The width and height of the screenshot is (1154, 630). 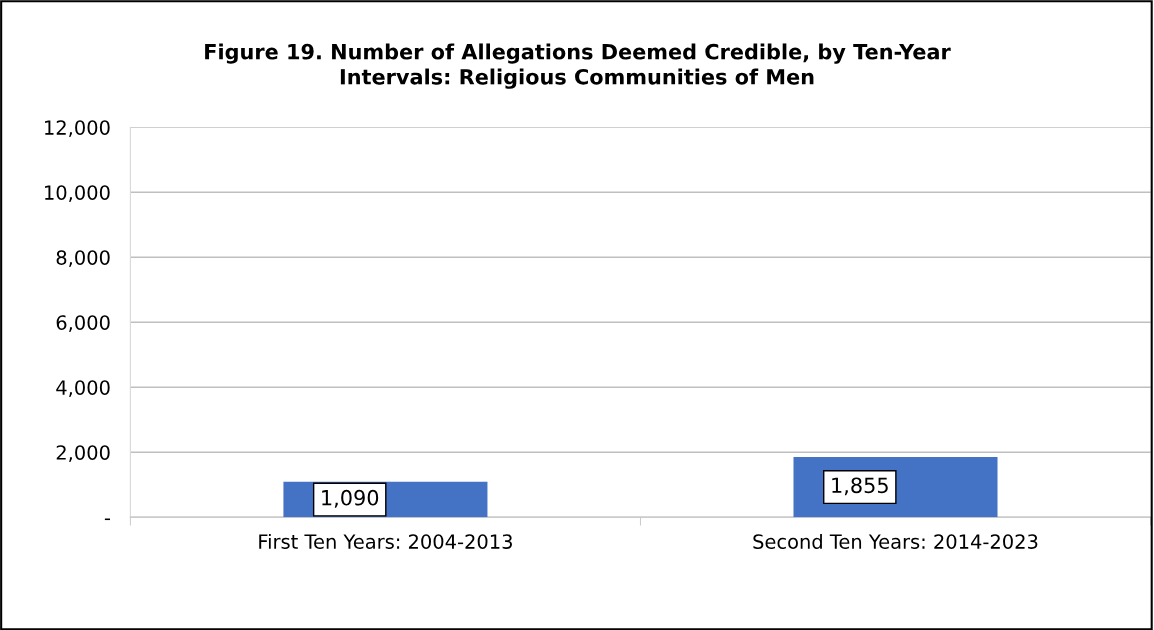 I want to click on y-tick-label: 2,000, so click(x=83, y=453).